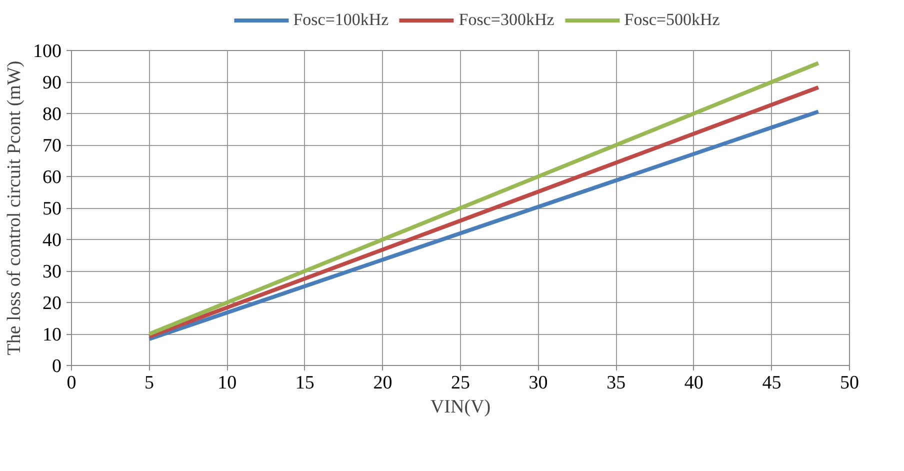 The image size is (904, 471). What do you see at coordinates (52, 335) in the screenshot?
I see `y-tick-label: 10` at bounding box center [52, 335].